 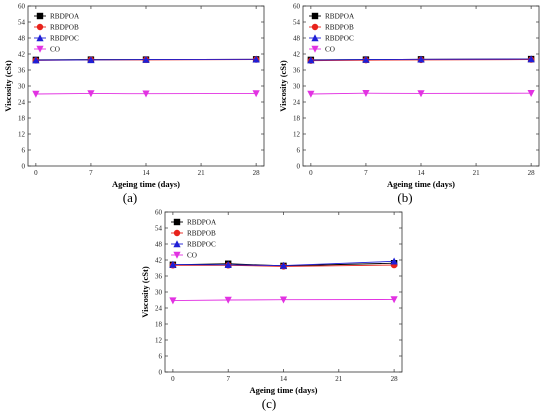 I want to click on y-tick-label-c: 36, so click(x=159, y=277).